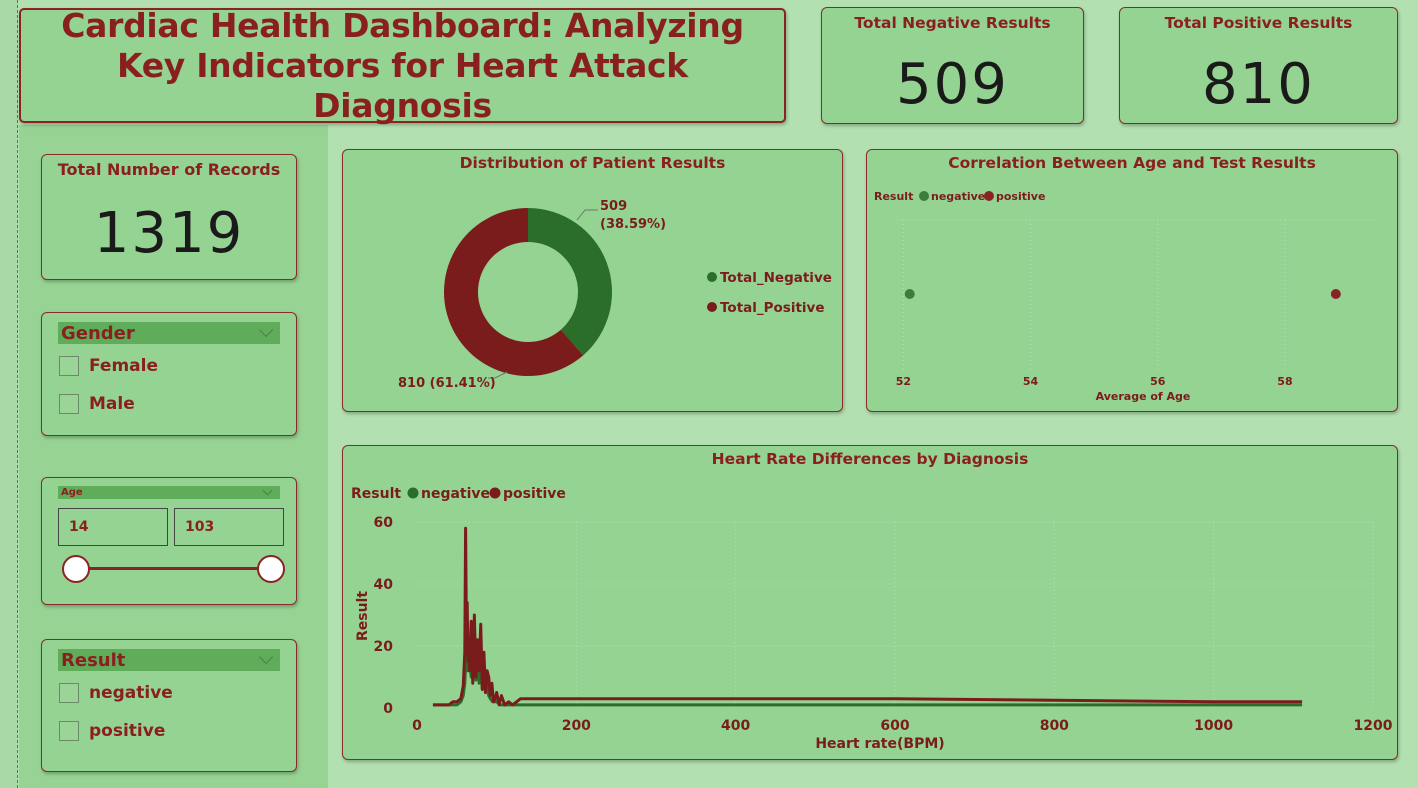  What do you see at coordinates (123, 366) in the screenshot?
I see `gender-option-label: Female` at bounding box center [123, 366].